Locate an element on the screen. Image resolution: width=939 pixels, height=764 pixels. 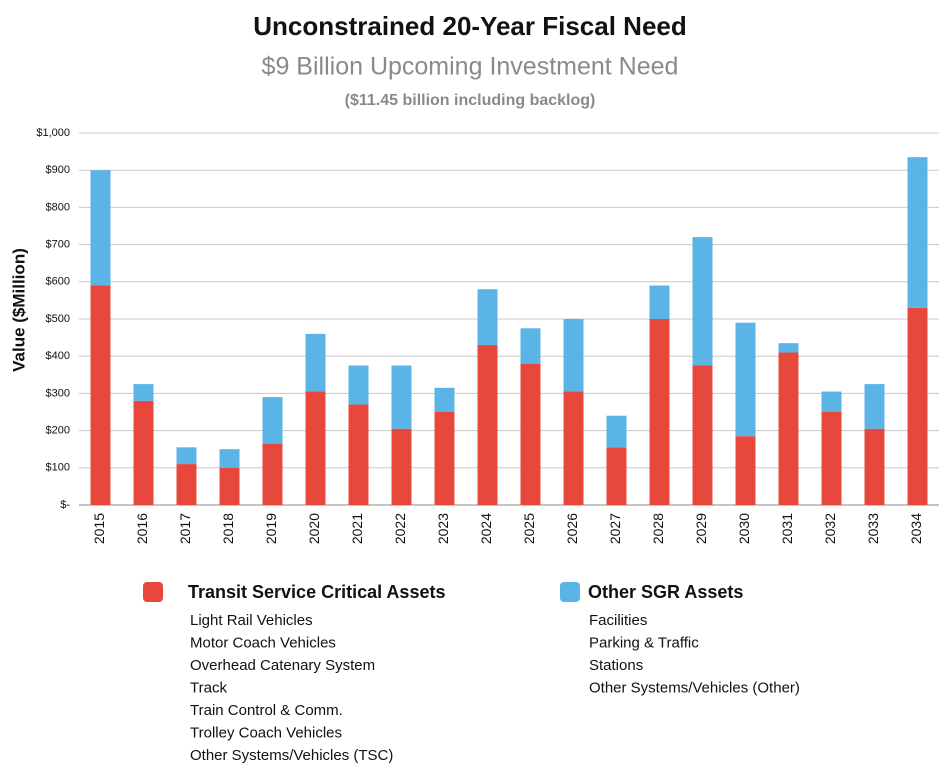
y-tick-label: $200 is located at coordinates (58, 431).